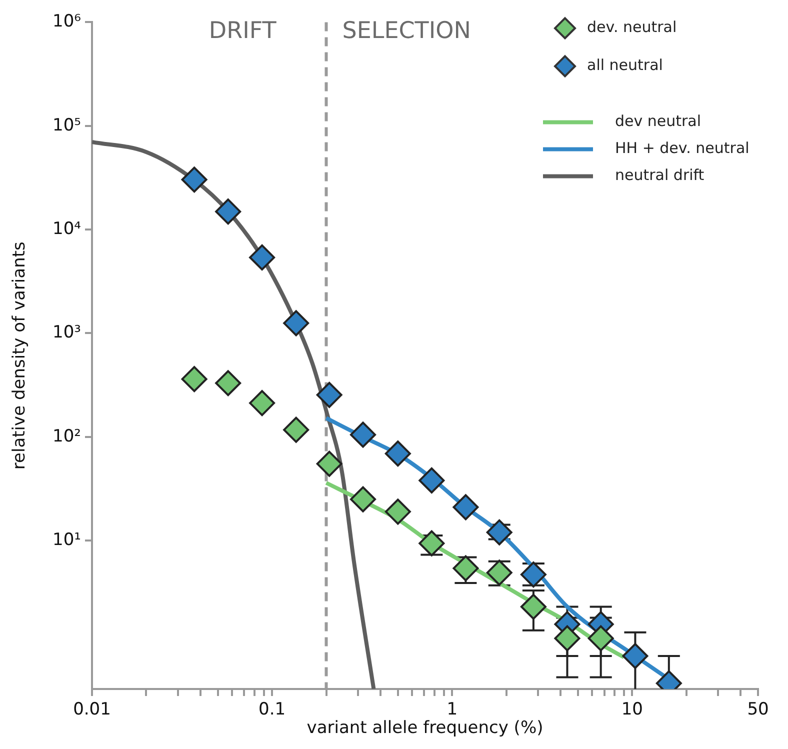 The image size is (788, 749). I want to click on y-tick-label: 10³, so click(66, 332).